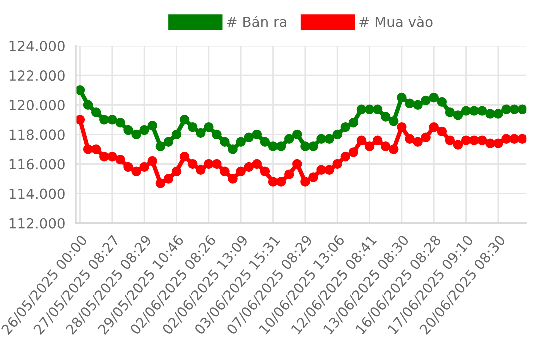  Describe the element at coordinates (396, 22) in the screenshot. I see `legend-label: # Mua vào` at that location.